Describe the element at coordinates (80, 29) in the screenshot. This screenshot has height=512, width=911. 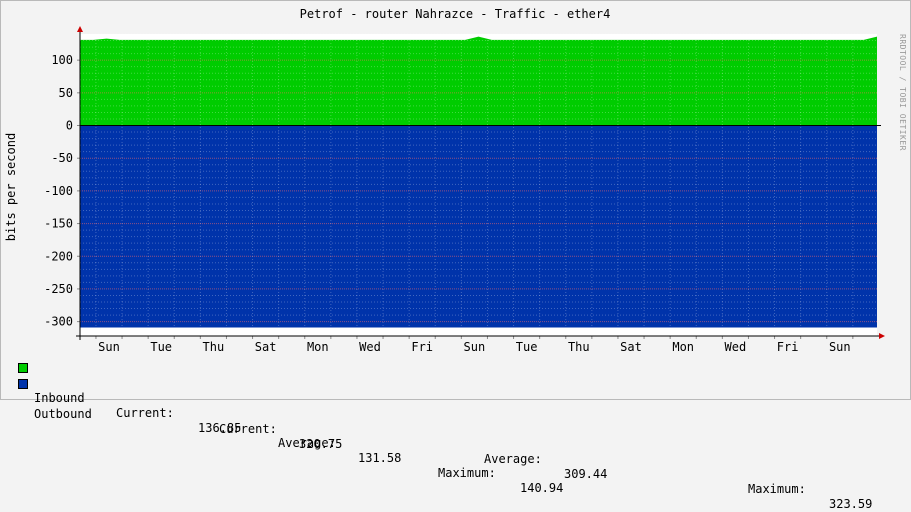
I see `y-axis-arrow` at that location.